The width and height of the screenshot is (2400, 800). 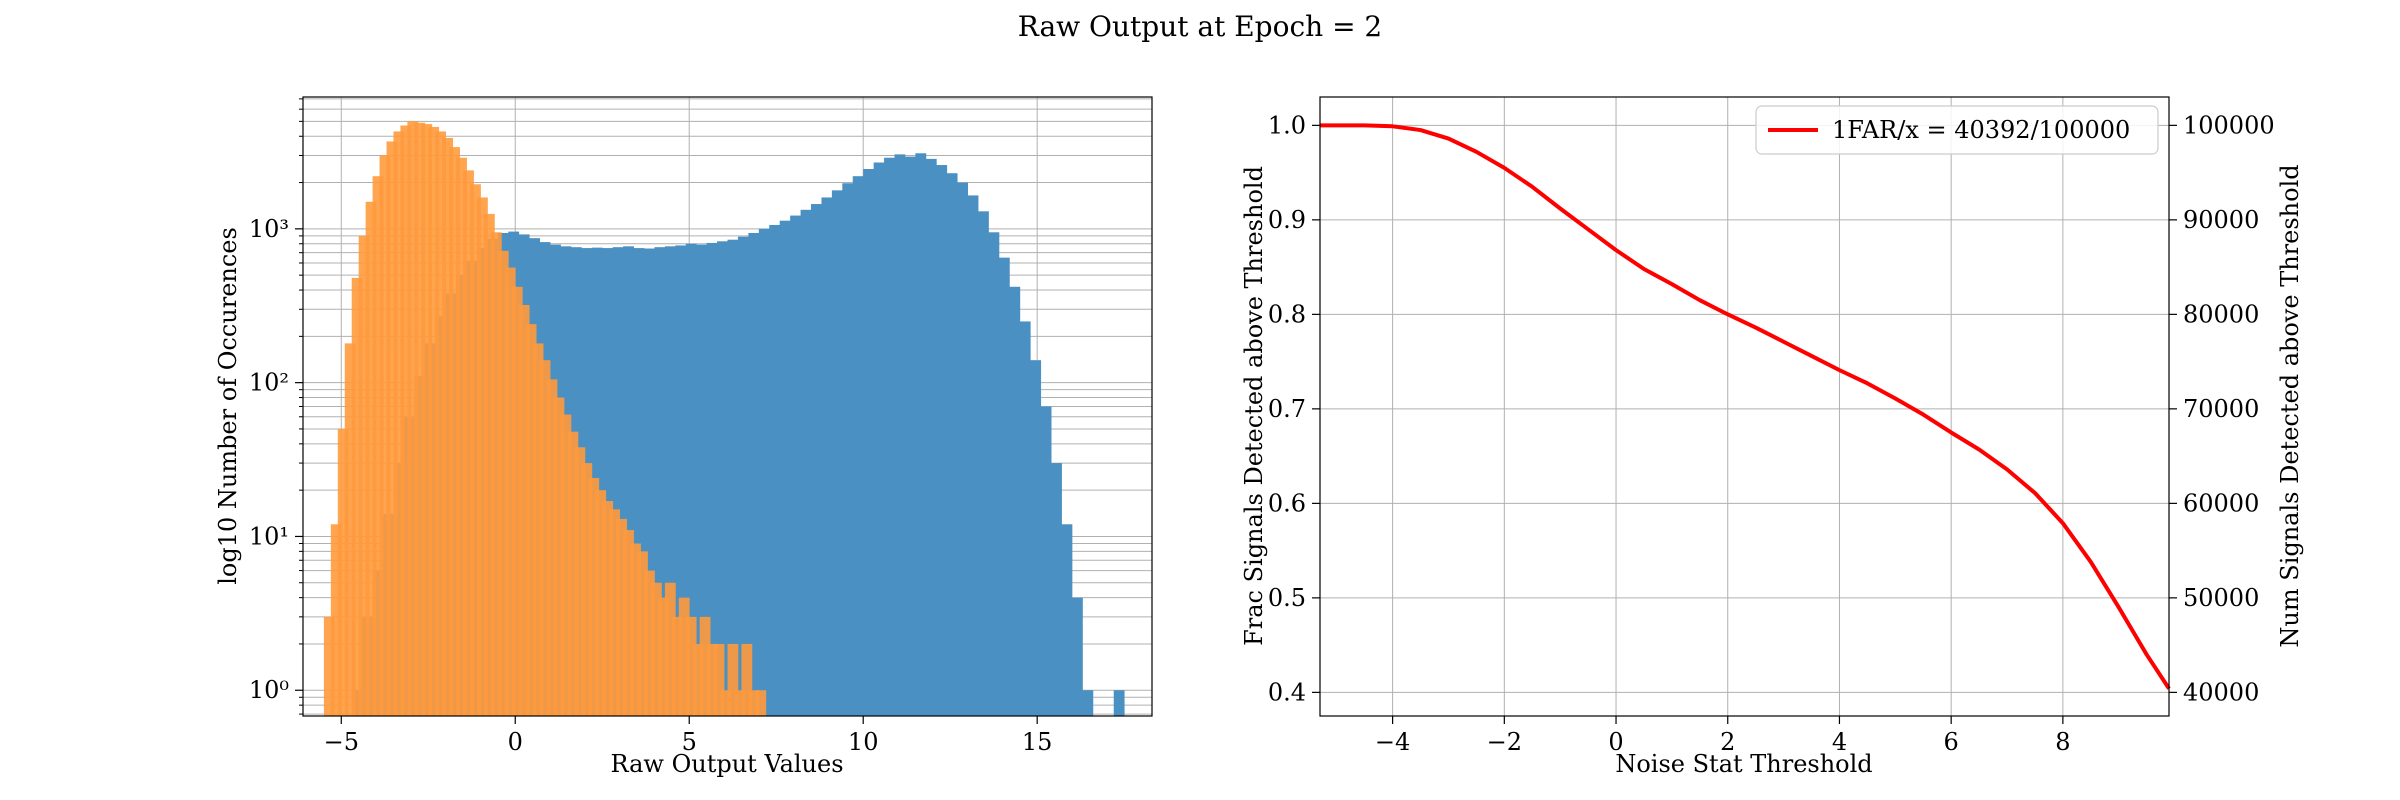 I want to click on x-tick-label: 6, so click(x=1951, y=742).